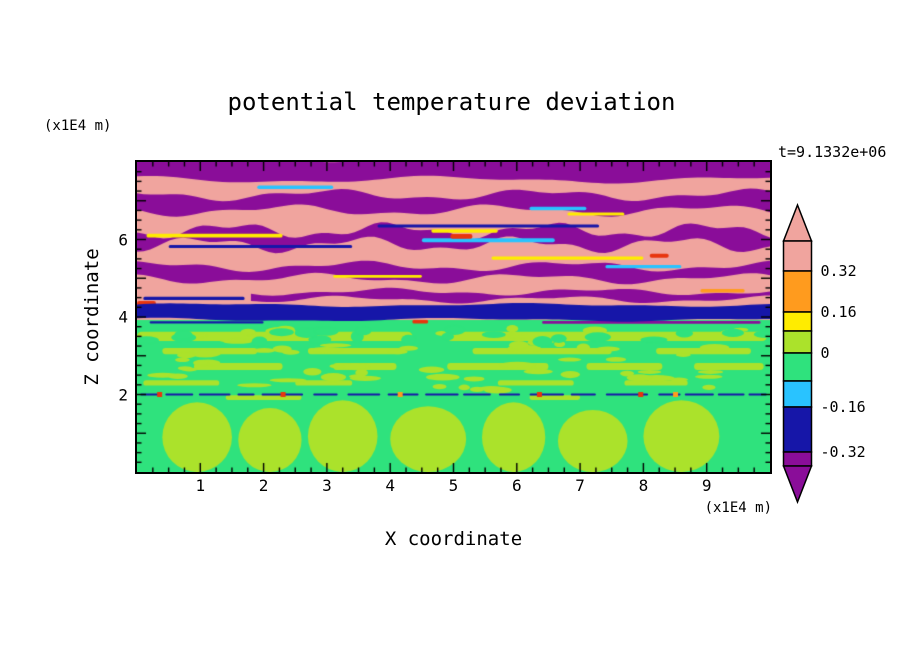  I want to click on x-tick-label: 7, so click(580, 485).